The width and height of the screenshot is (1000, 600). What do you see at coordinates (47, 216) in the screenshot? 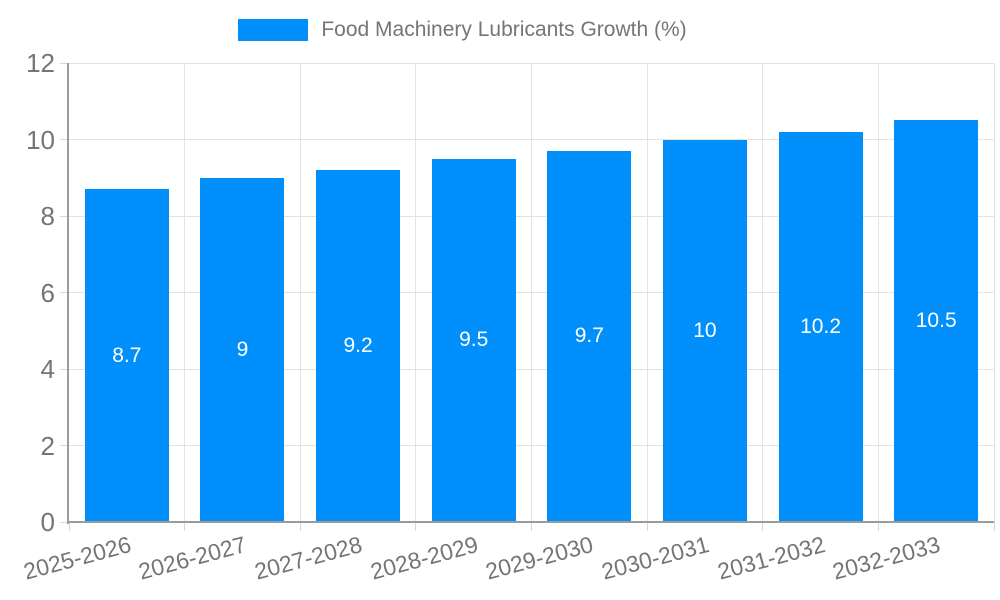
I see `y-tick-label: 8` at bounding box center [47, 216].